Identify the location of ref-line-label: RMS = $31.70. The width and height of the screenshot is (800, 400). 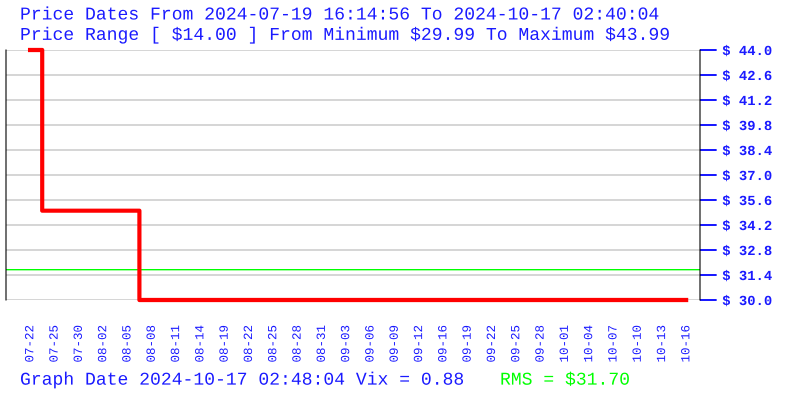
(565, 379).